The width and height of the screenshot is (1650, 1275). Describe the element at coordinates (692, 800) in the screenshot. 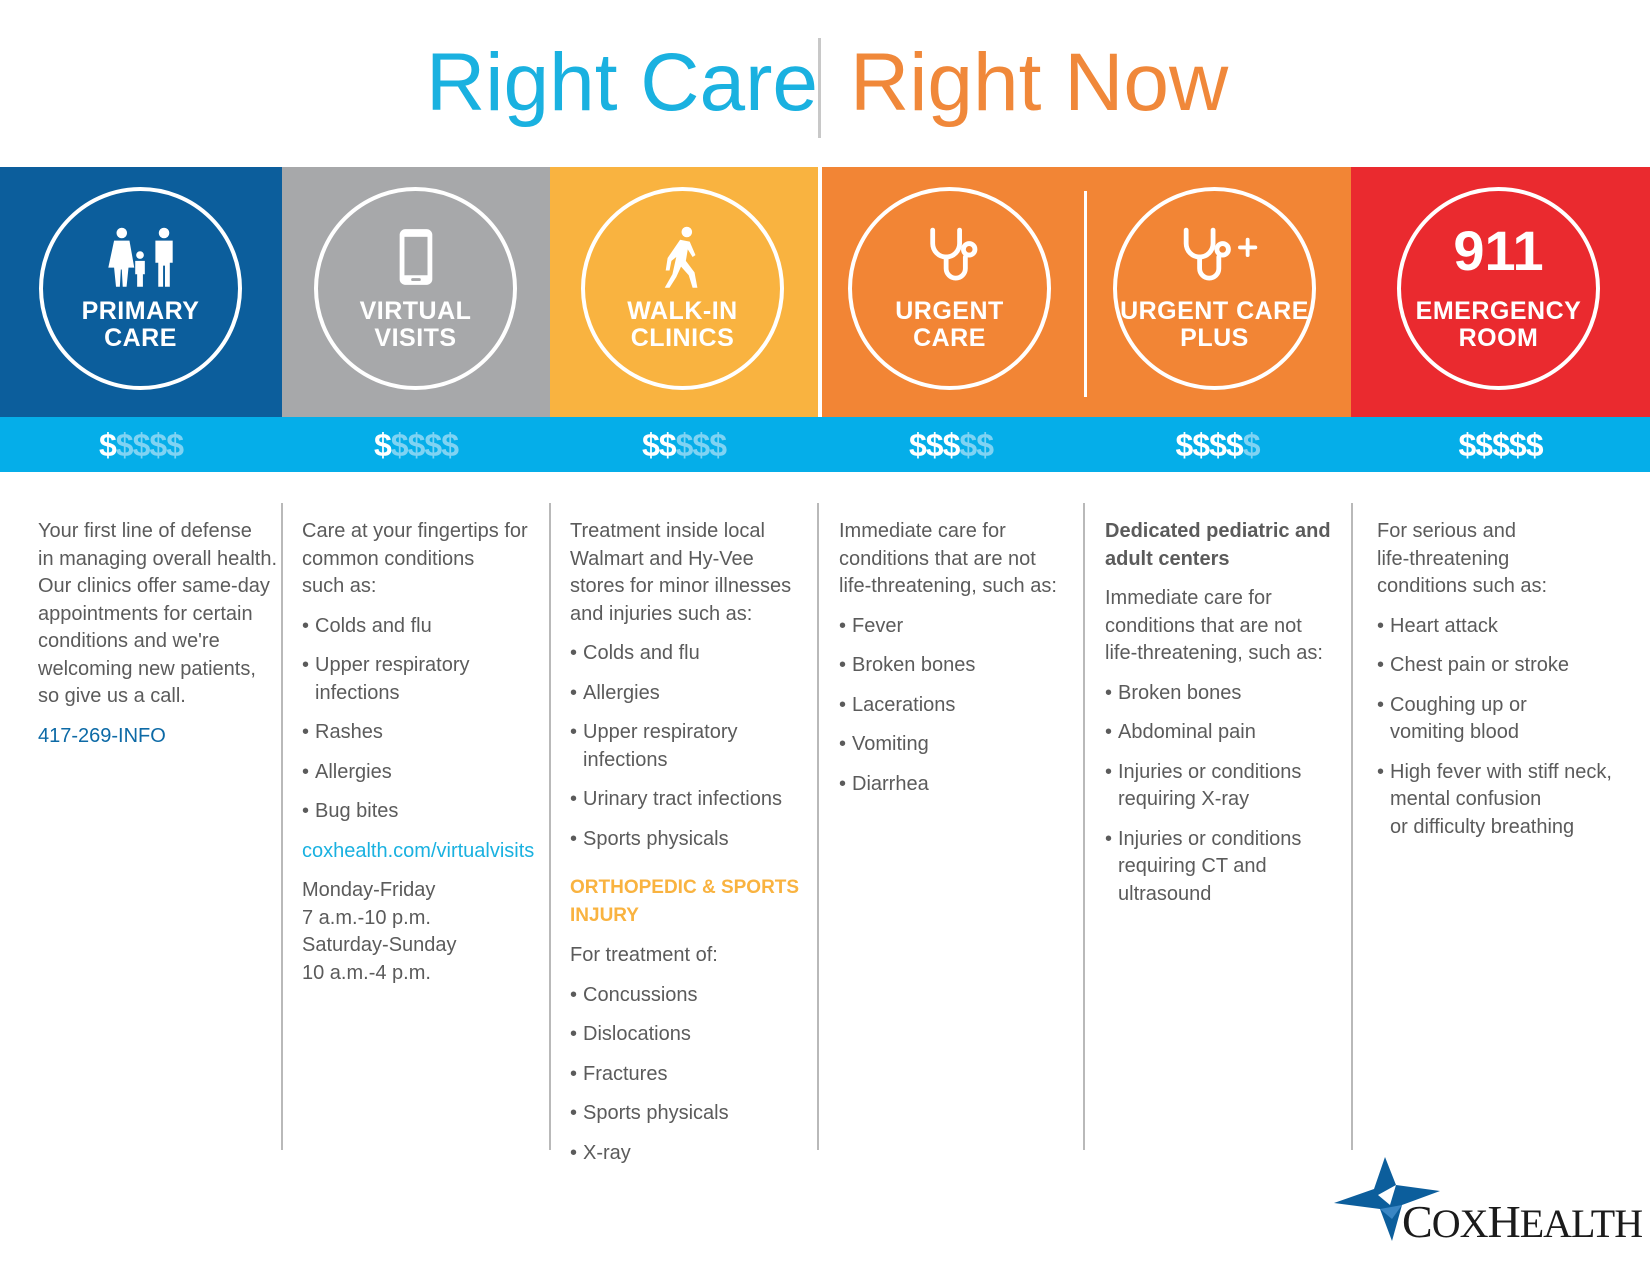

I see `list-item: Urinary tract infections` at that location.